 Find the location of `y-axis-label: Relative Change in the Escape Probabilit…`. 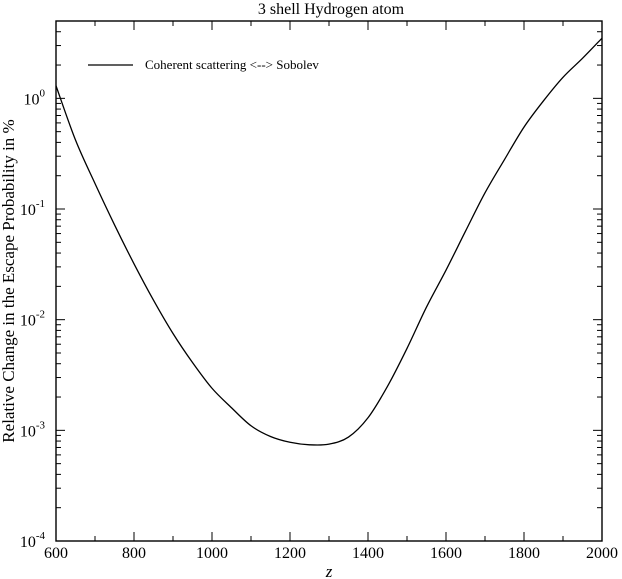

y-axis-label: Relative Change in the Escape Probabilit… is located at coordinates (9, 280).